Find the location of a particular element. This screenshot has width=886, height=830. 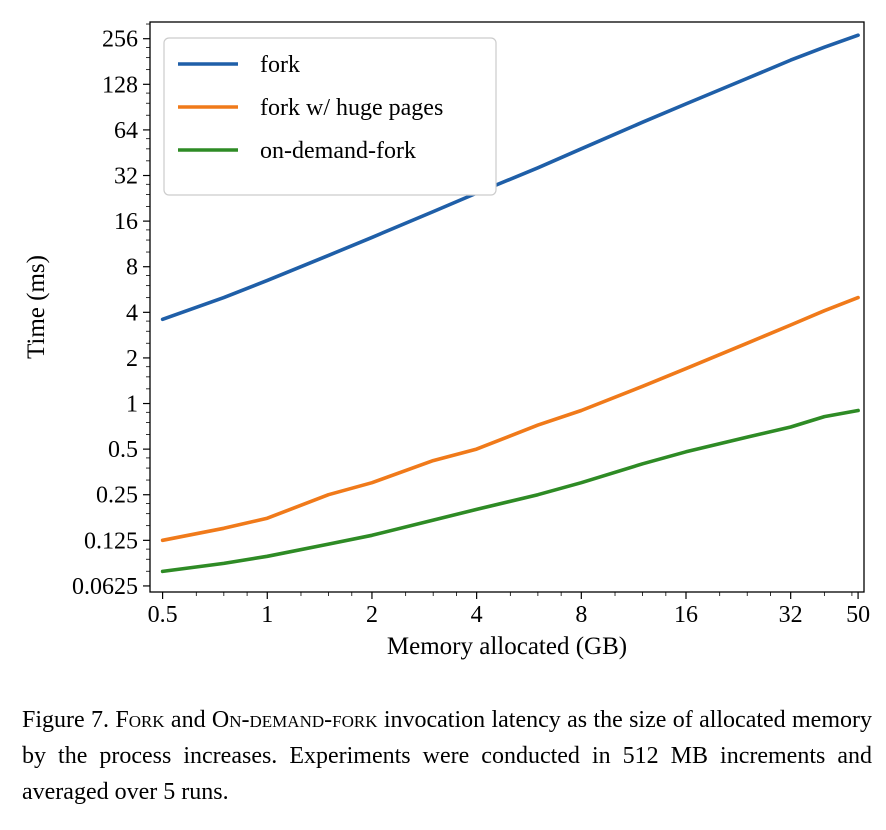

legend-label: fork is located at coordinates (280, 65).